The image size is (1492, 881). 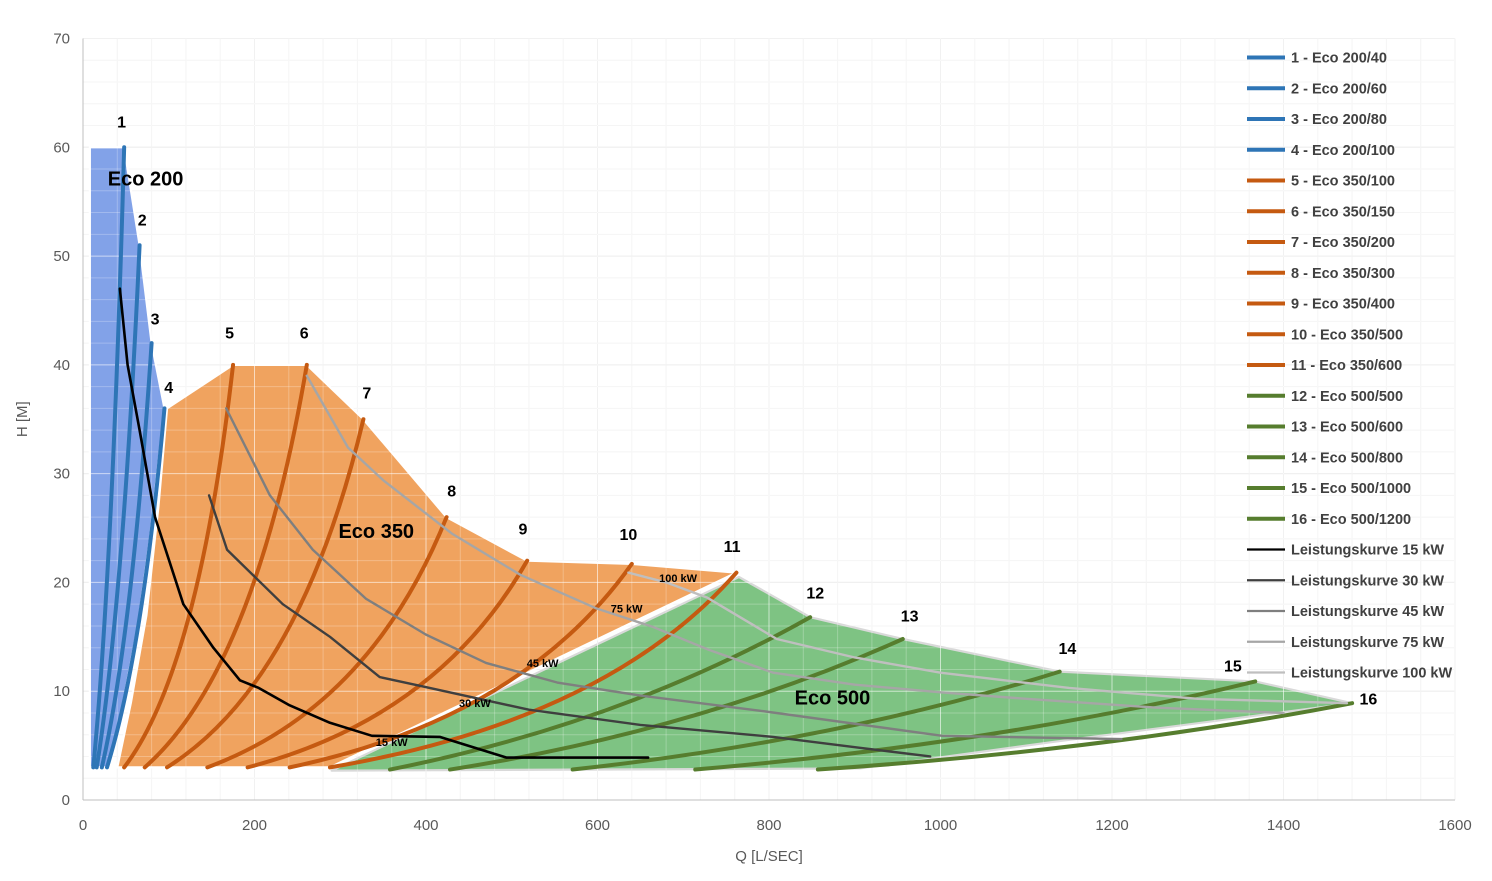 I want to click on curve-number-label: 5, so click(x=229, y=334).